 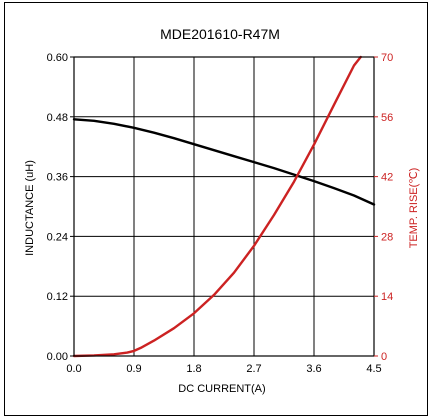 What do you see at coordinates (73, 369) in the screenshot?
I see `x-tick-label: 0.0` at bounding box center [73, 369].